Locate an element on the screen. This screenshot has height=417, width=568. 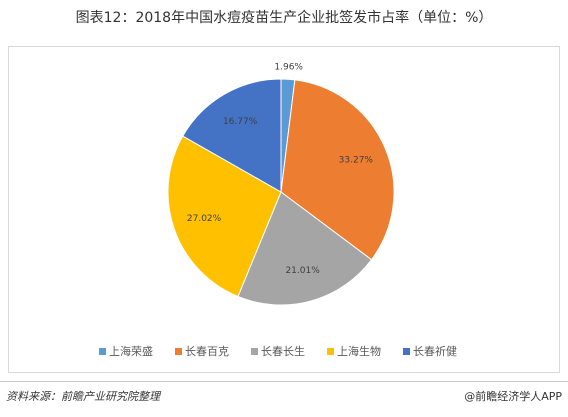
chart-title: 图表12：2018年中国水痘疫苗生产企业批签发市占率（单位：%） is located at coordinates (284, 17).